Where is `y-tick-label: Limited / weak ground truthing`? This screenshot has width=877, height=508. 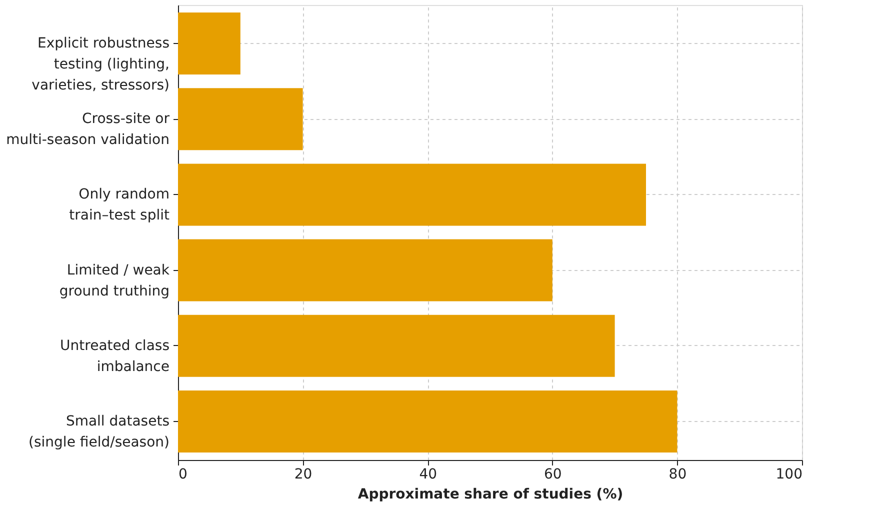
y-tick-label: Limited / weak ground truthing is located at coordinates (114, 281).